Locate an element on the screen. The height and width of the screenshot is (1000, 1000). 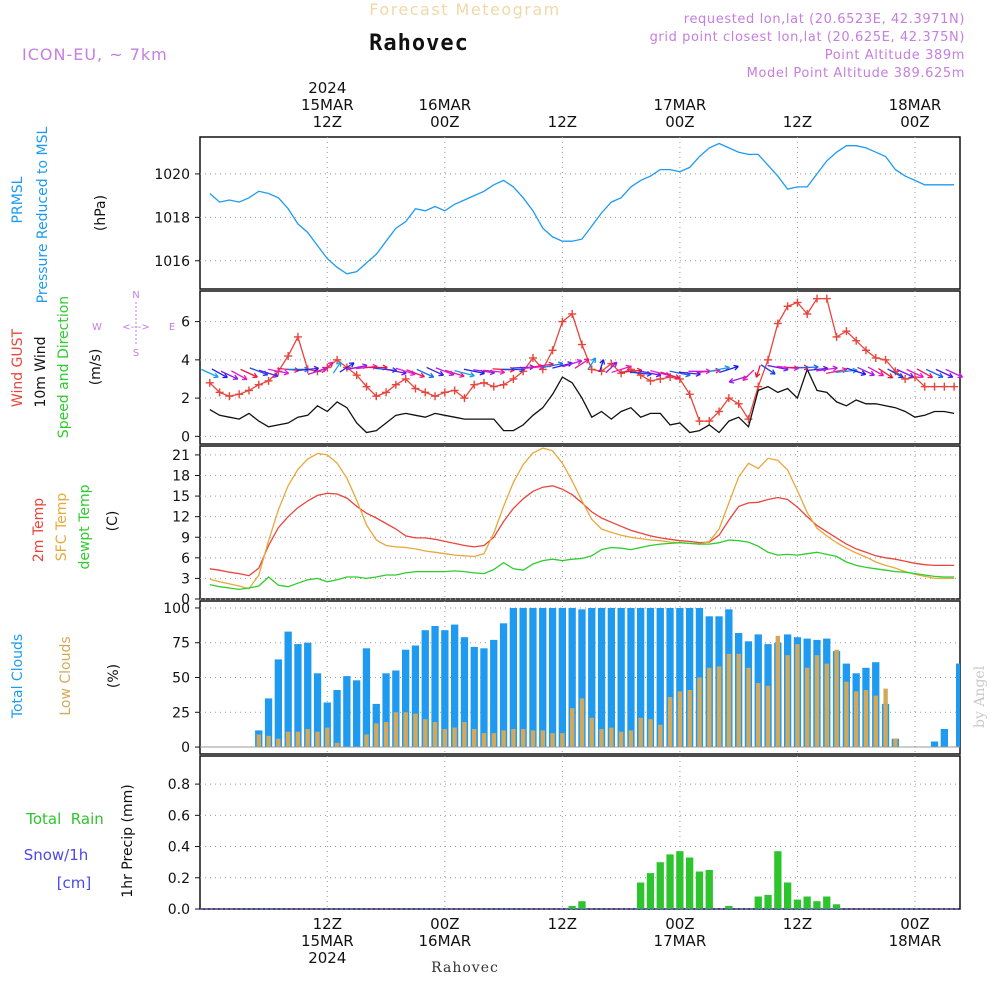
top-time-label: 12Z is located at coordinates (562, 122).